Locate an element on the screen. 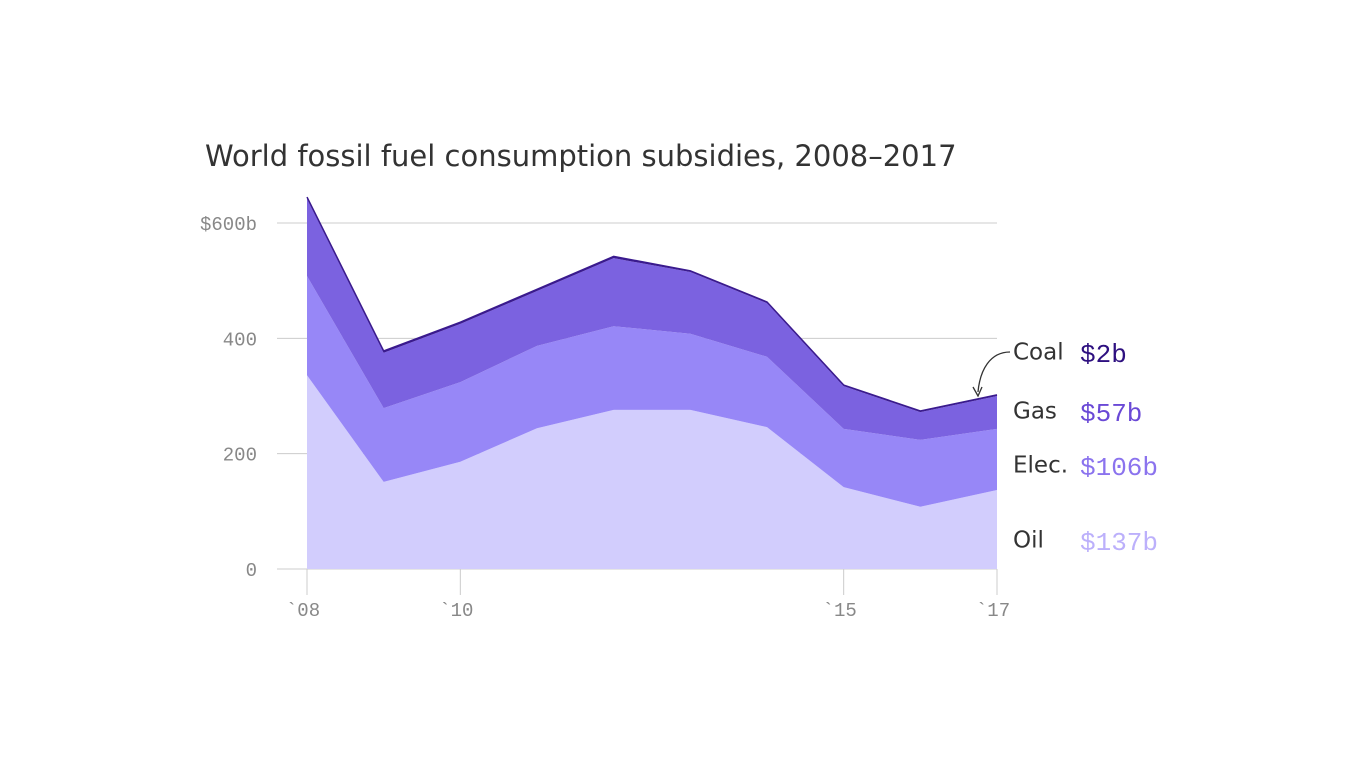 The image size is (1366, 768). area is located at coordinates (652, 472).